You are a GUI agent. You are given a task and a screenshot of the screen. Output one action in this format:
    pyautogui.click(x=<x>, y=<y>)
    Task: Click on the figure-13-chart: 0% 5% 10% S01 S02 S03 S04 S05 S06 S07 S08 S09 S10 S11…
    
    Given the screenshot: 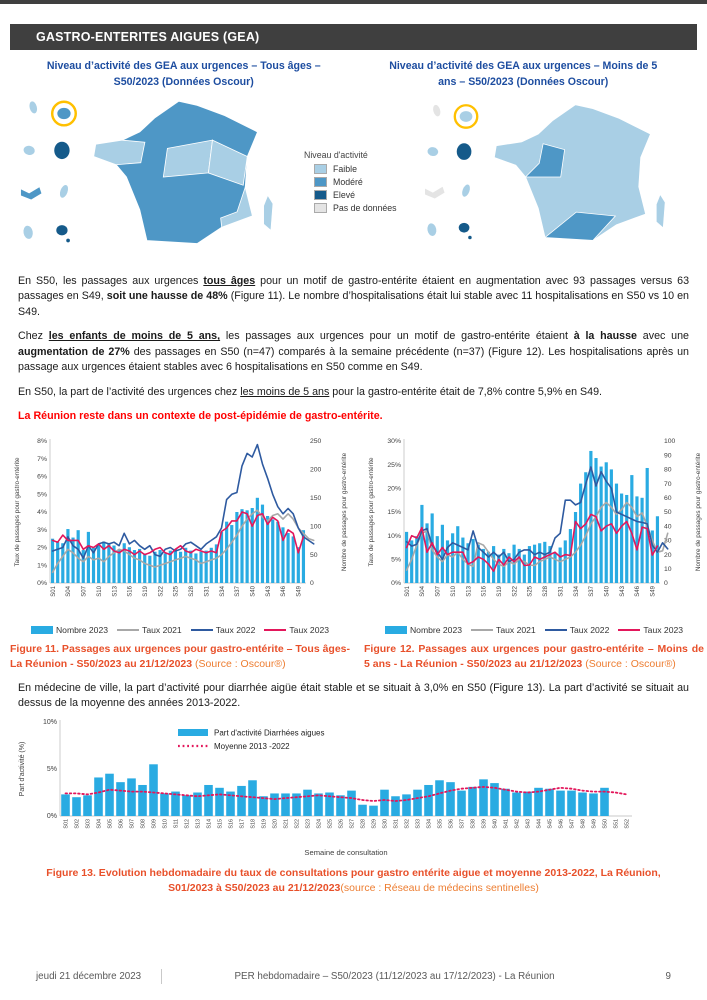 What is the action you would take?
    pyautogui.click(x=325, y=788)
    